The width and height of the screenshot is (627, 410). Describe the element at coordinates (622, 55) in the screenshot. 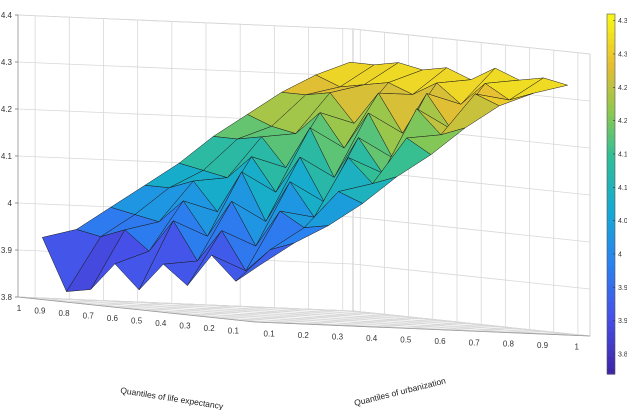

I see `colorbar-tick-label: 4.3` at that location.